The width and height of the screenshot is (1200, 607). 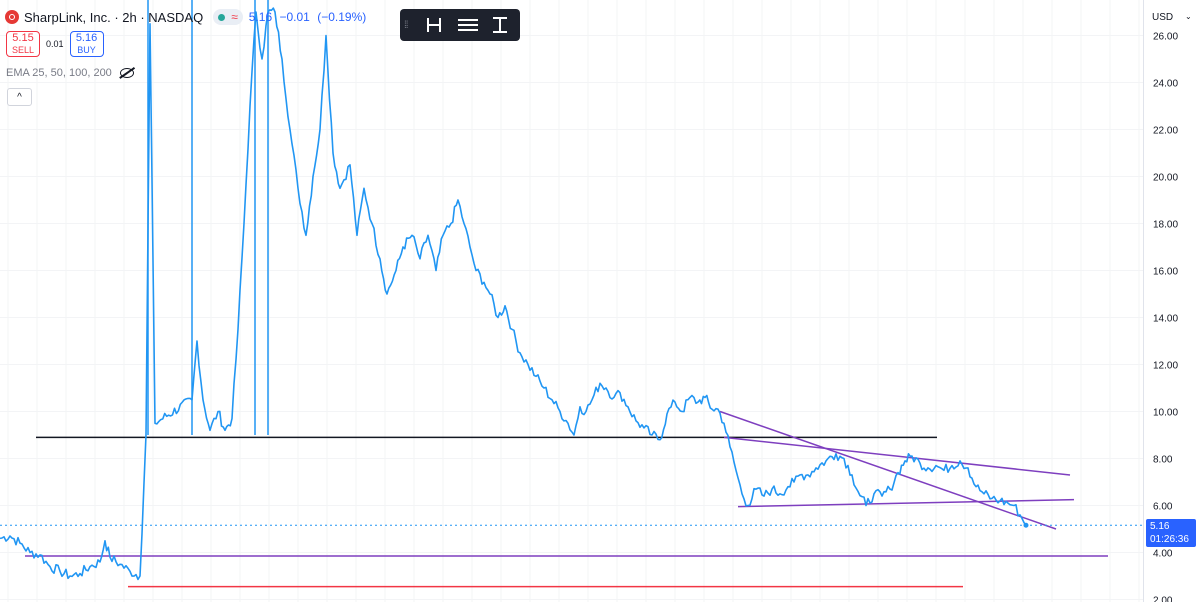 I want to click on buy-label: BUY, so click(x=86, y=50).